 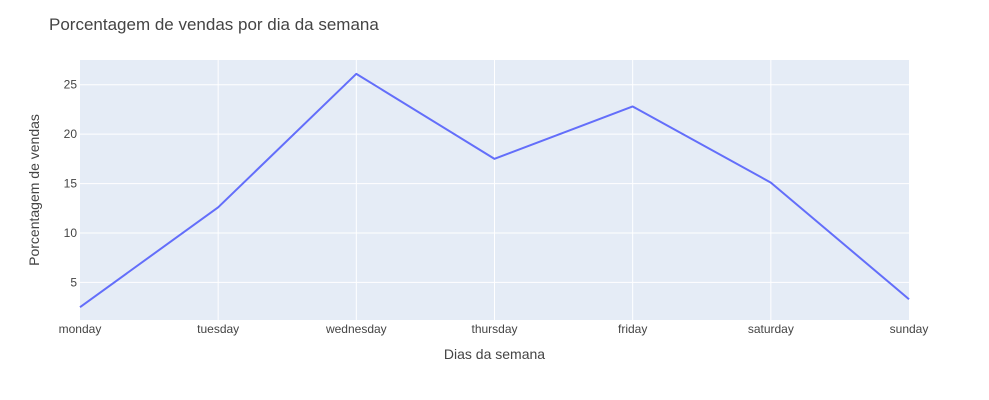 I want to click on y-axis-title: Porcentagem de vendas, so click(x=34, y=190).